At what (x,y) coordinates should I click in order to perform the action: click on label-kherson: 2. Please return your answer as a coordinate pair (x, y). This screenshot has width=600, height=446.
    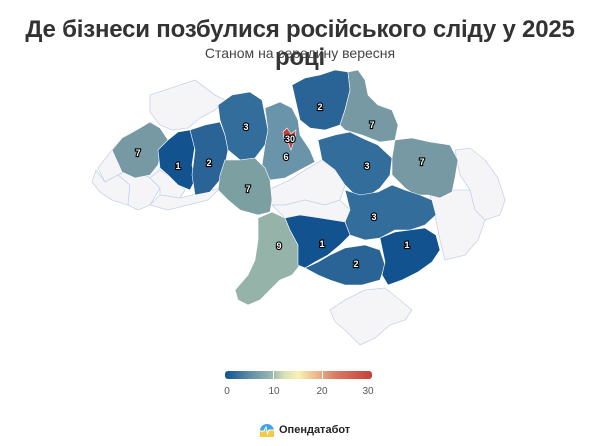
    Looking at the image, I should click on (355, 264).